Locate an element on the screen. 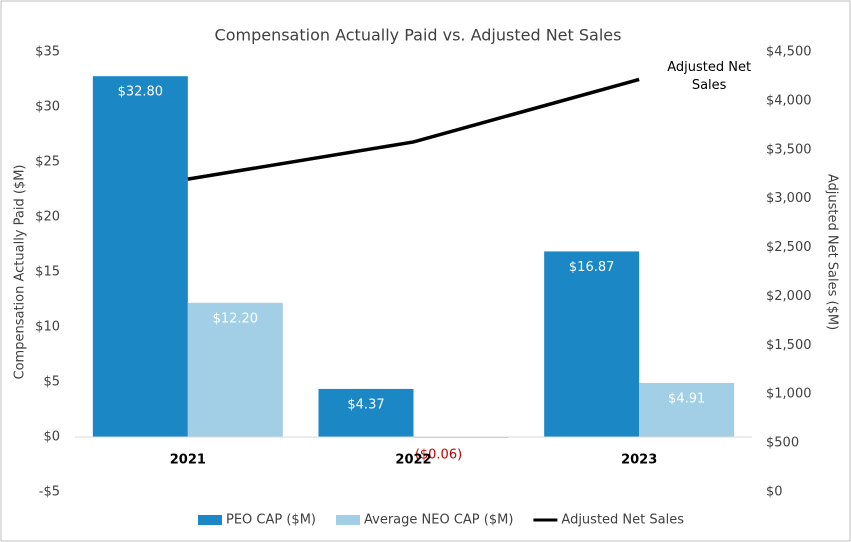  y-tick-label: $0 is located at coordinates (51, 437).